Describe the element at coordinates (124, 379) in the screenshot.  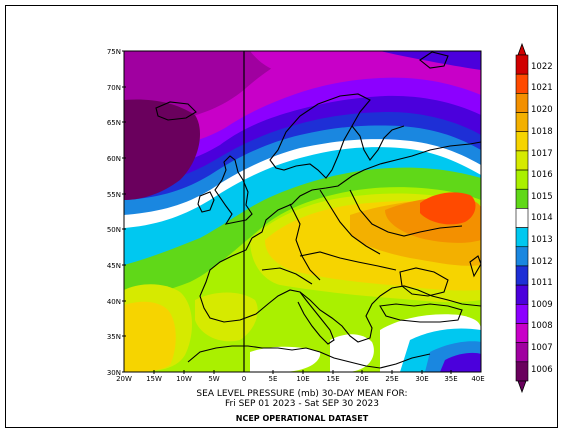
I see `lon-label: 20W` at that location.